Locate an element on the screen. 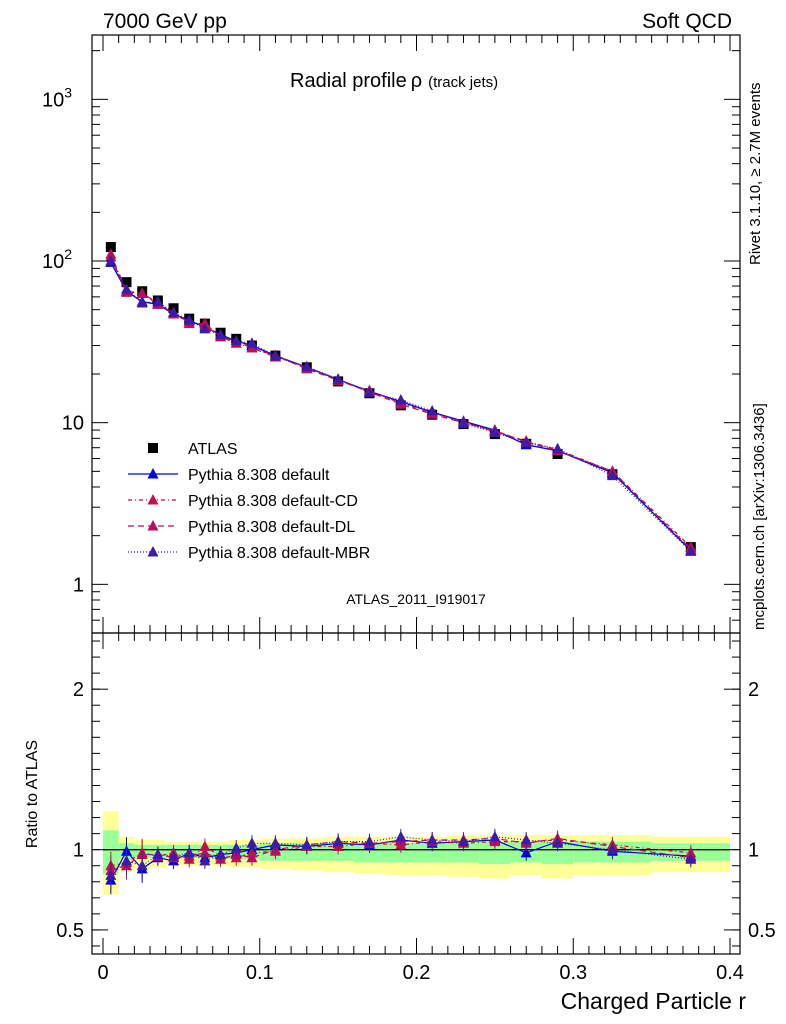 The image size is (786, 1024). main-title-symbol: ρ is located at coordinates (416, 81).